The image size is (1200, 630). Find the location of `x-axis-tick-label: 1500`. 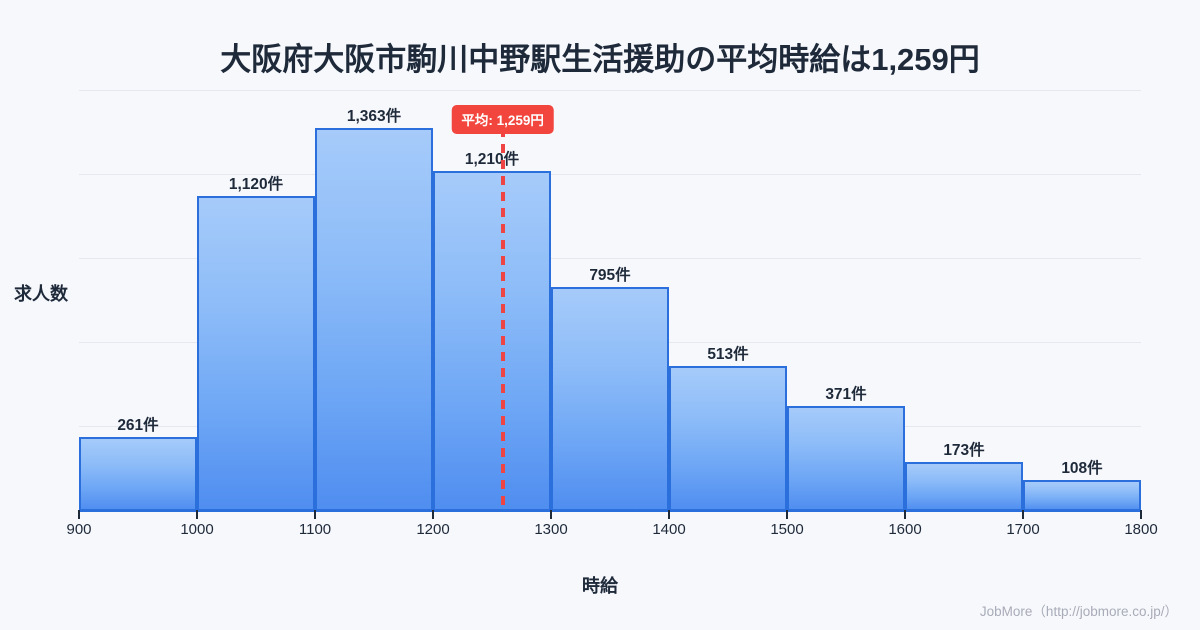

x-axis-tick-label: 1500 is located at coordinates (787, 529).